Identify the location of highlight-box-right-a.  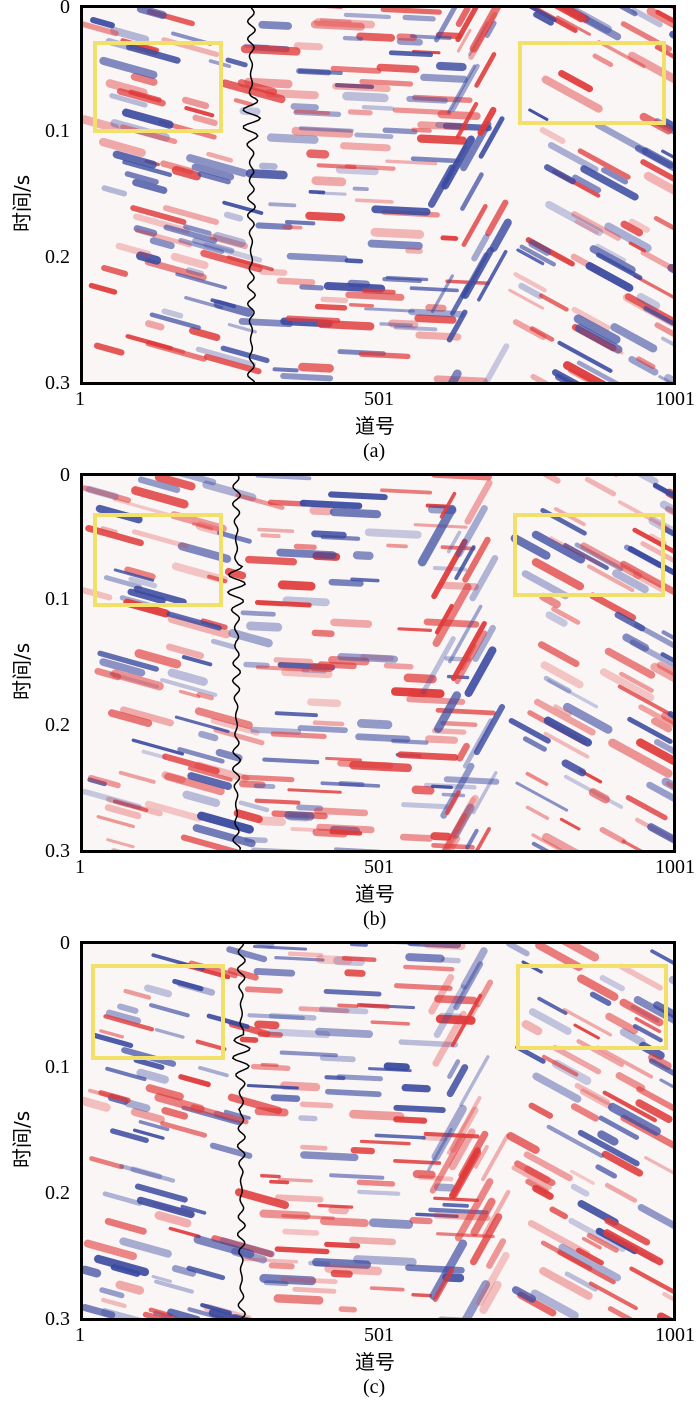
(592, 83).